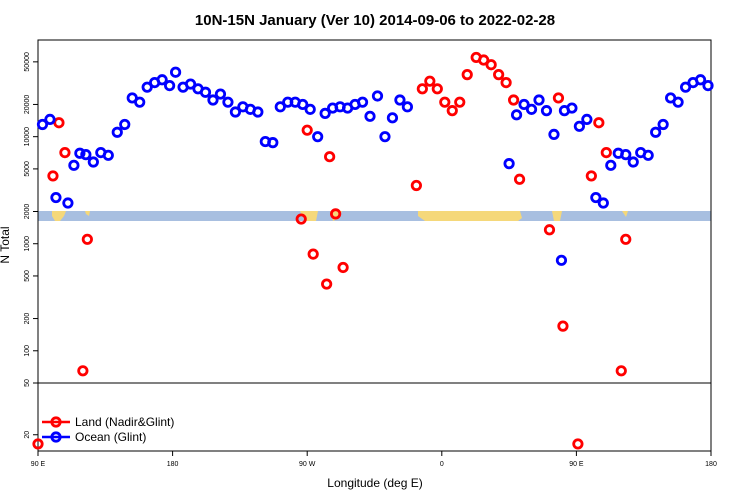 The height and width of the screenshot is (500, 750). What do you see at coordinates (27, 351) in the screenshot?
I see `upper-y-tick-label: 100` at bounding box center [27, 351].